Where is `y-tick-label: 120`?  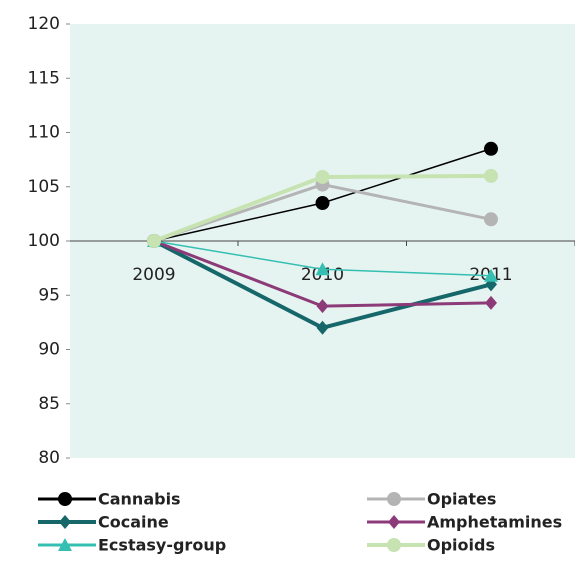
y-tick-label: 120 is located at coordinates (44, 24).